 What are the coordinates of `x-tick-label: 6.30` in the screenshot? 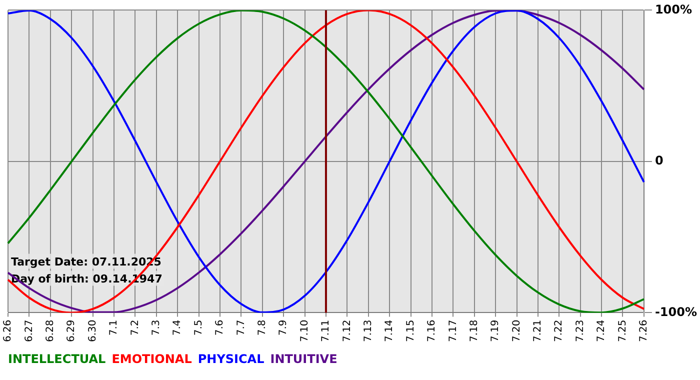 It's located at (92, 331).